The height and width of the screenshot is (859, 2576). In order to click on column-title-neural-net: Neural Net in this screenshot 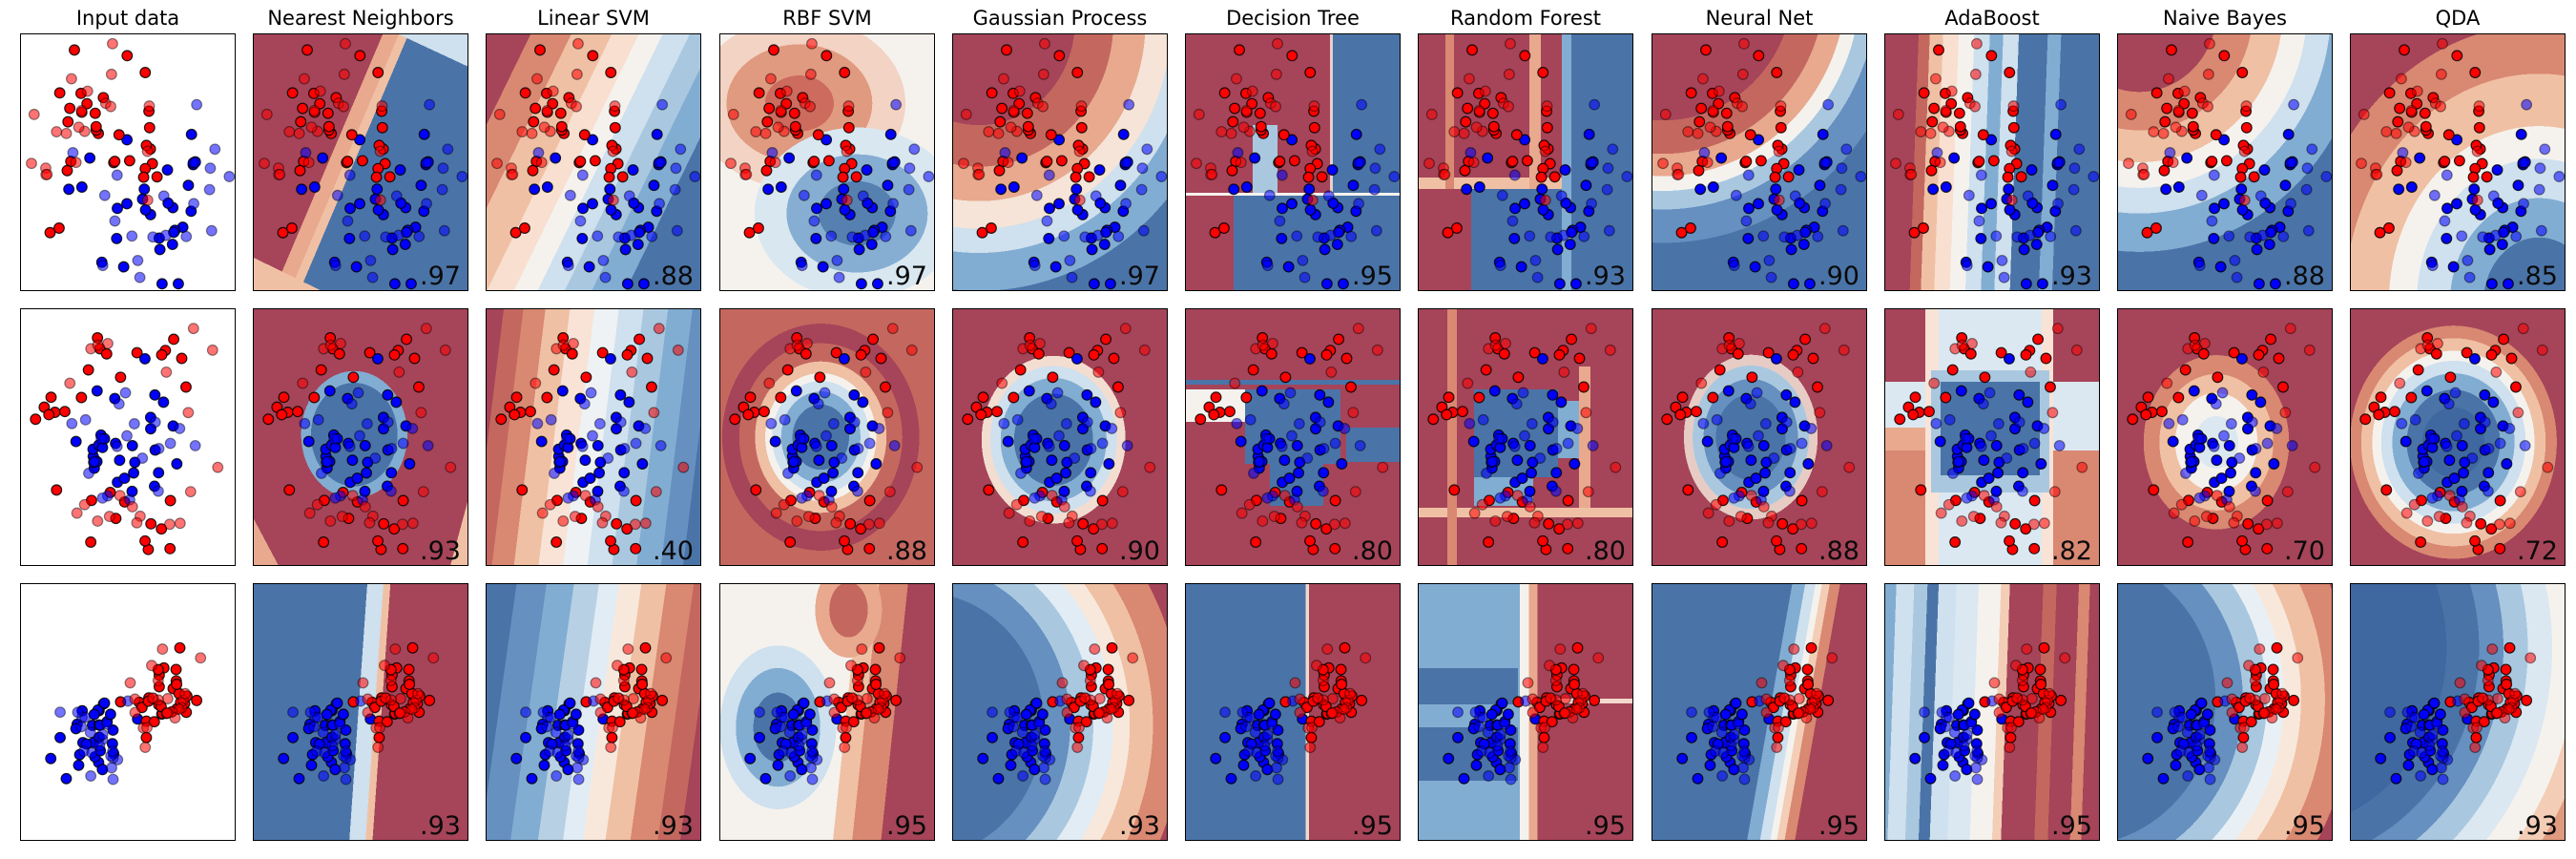, I will do `click(1759, 18)`.